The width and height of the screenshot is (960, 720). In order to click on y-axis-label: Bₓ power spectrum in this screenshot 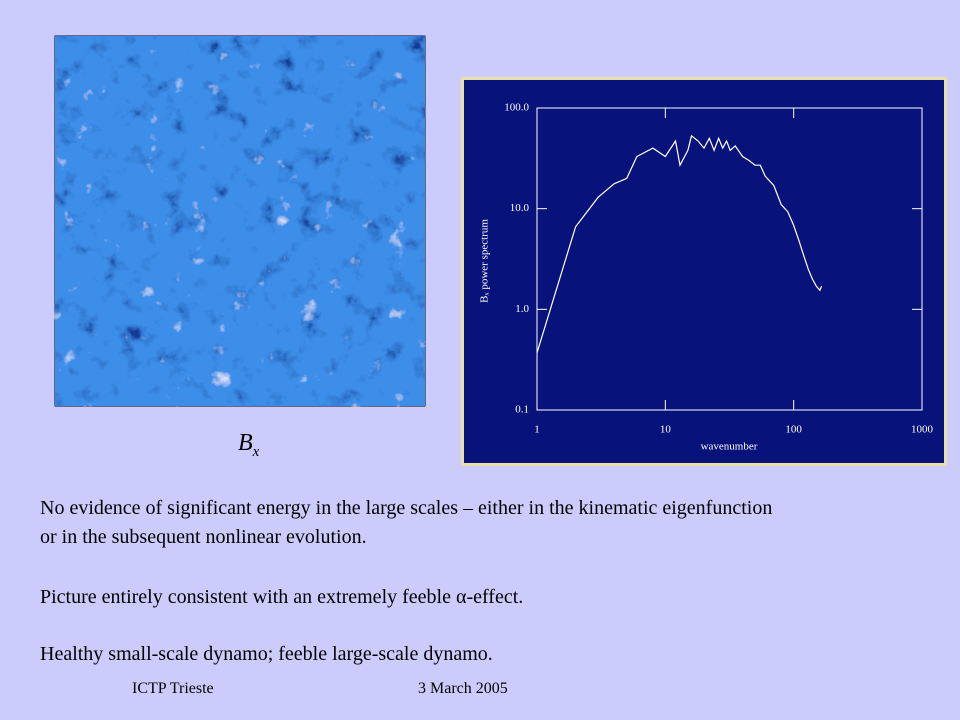, I will do `click(485, 261)`.